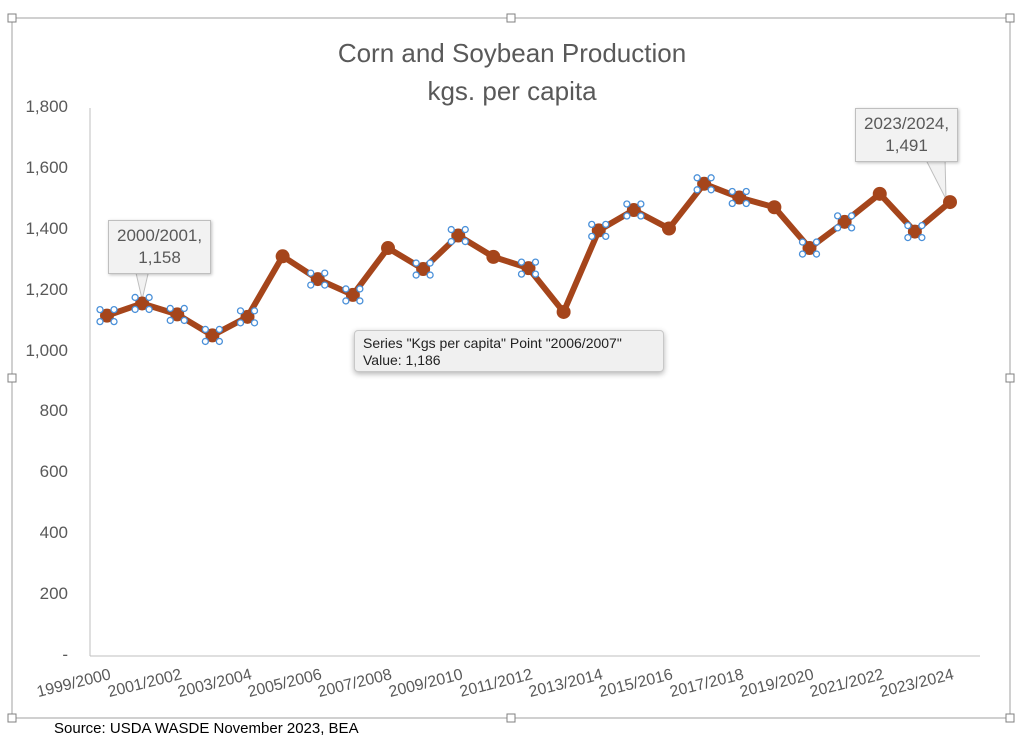  What do you see at coordinates (907, 135) in the screenshot?
I see `annotation-callout-2023-2024: 2023/2024, 1,491` at bounding box center [907, 135].